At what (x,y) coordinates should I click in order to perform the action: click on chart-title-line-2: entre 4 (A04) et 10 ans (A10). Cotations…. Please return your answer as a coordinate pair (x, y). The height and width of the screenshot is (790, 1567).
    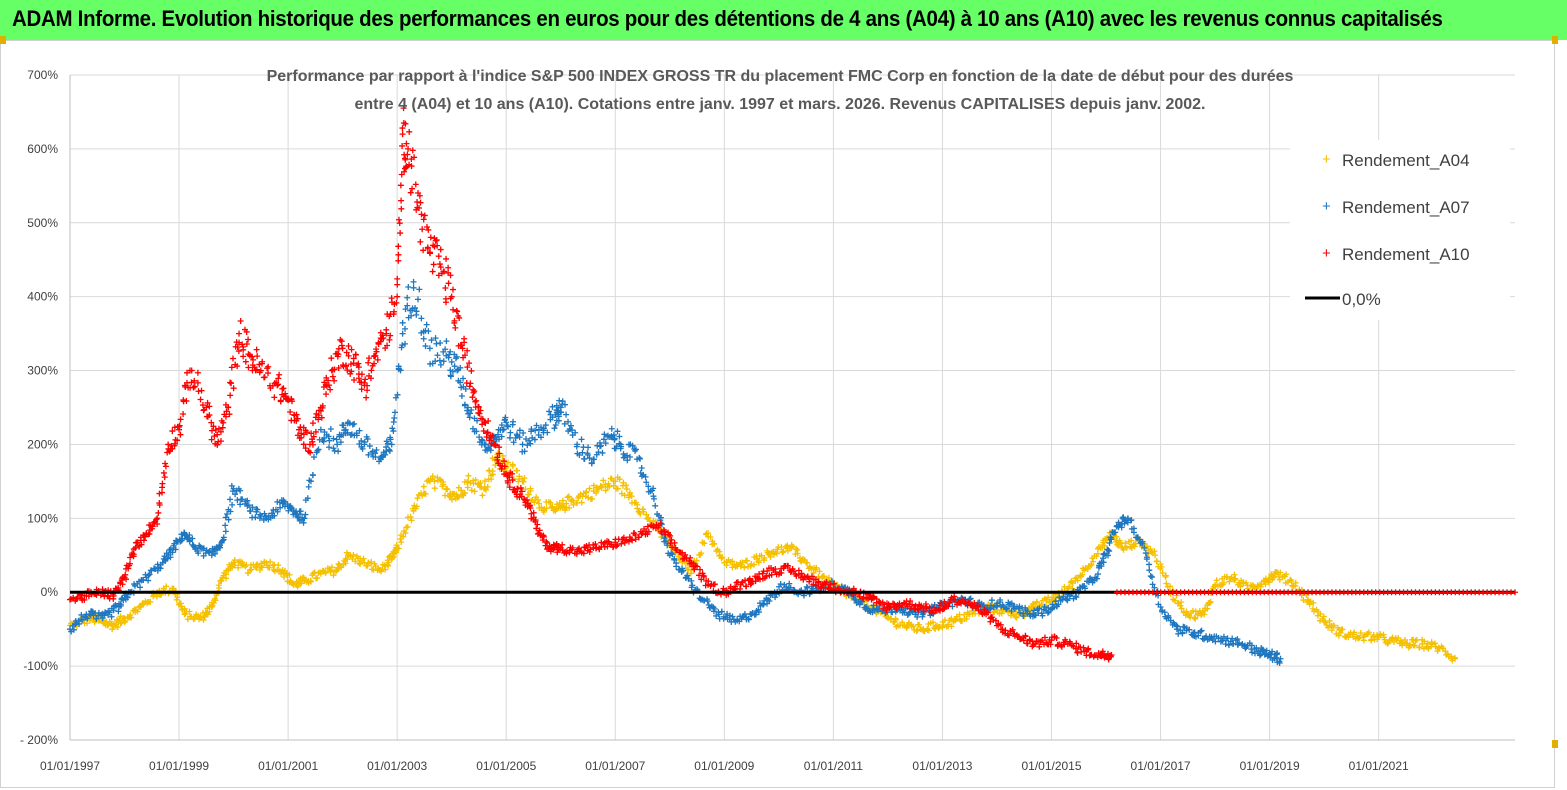
    Looking at the image, I should click on (780, 104).